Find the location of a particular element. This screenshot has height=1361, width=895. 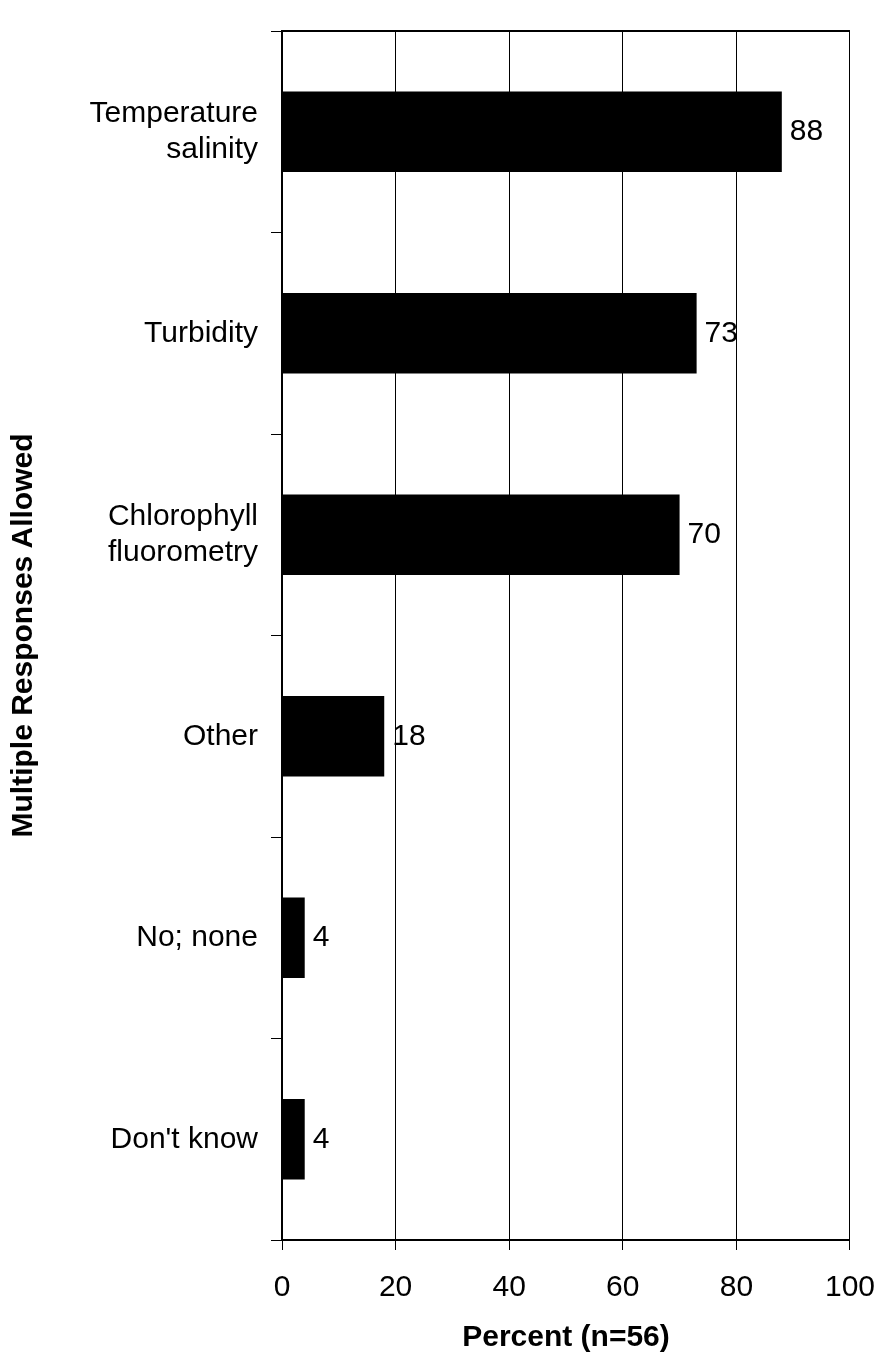

data-label: 73 is located at coordinates (721, 331).